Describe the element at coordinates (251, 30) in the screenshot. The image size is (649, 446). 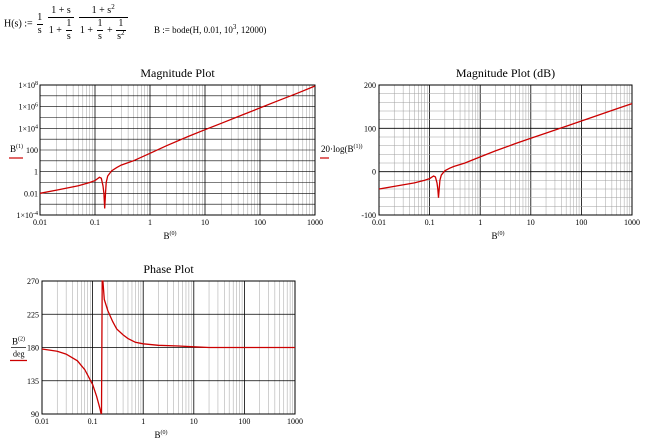
I see `bode-text-b: , 12000)` at that location.